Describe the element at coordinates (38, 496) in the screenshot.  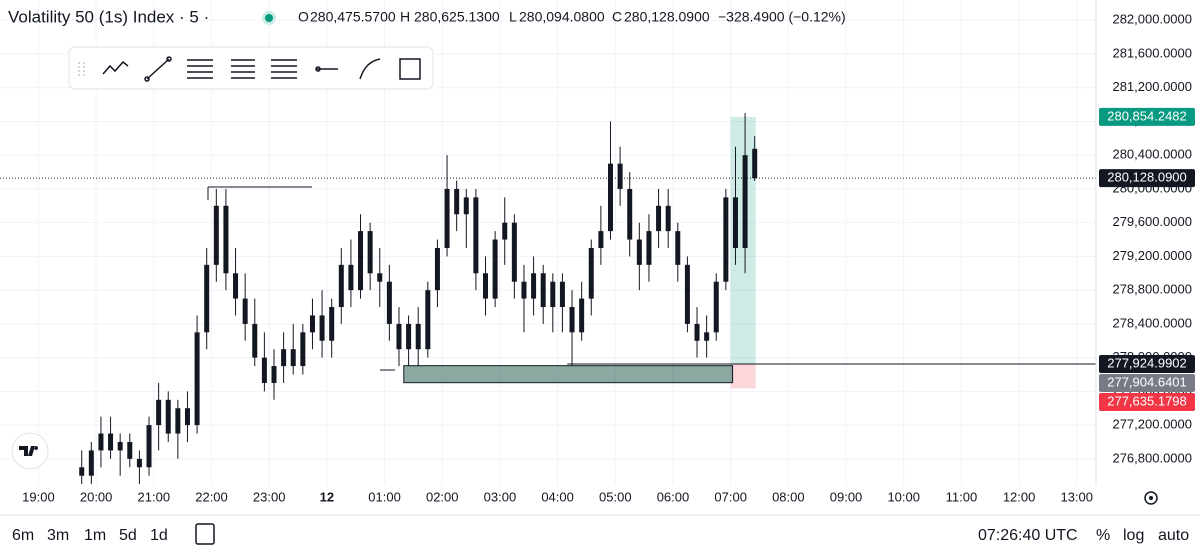
I see `x-tick-label: 19:00` at that location.